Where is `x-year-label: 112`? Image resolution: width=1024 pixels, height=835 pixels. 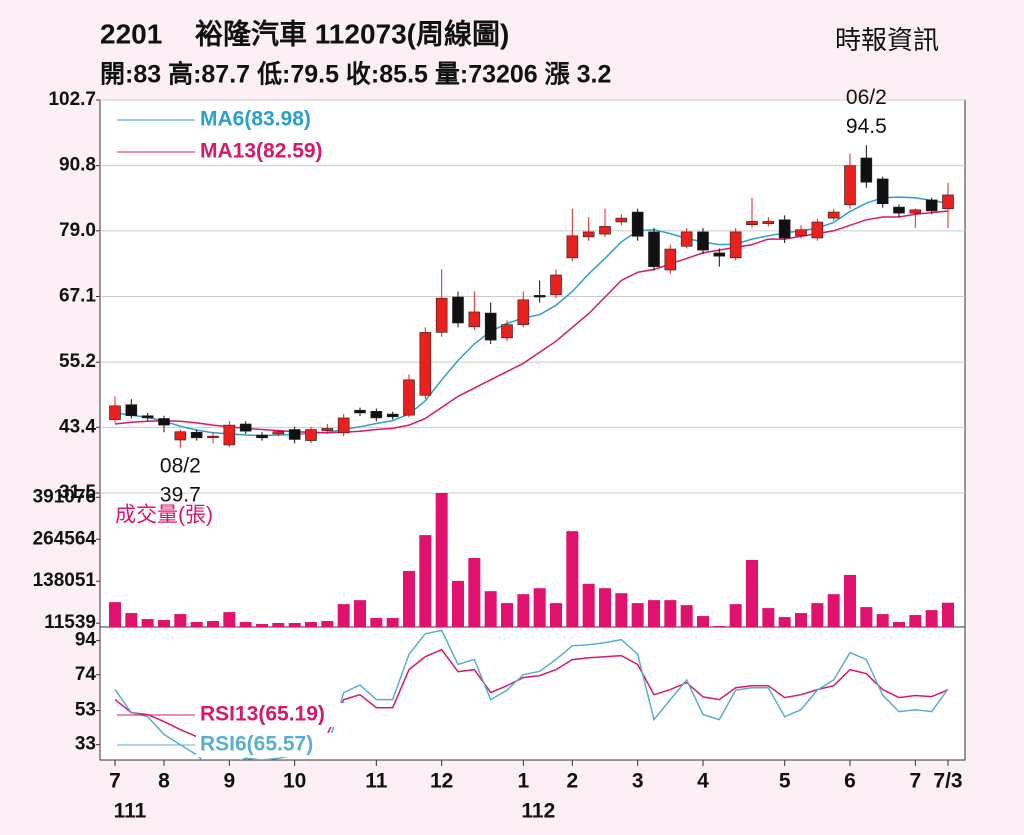
x-year-label: 112 is located at coordinates (538, 811).